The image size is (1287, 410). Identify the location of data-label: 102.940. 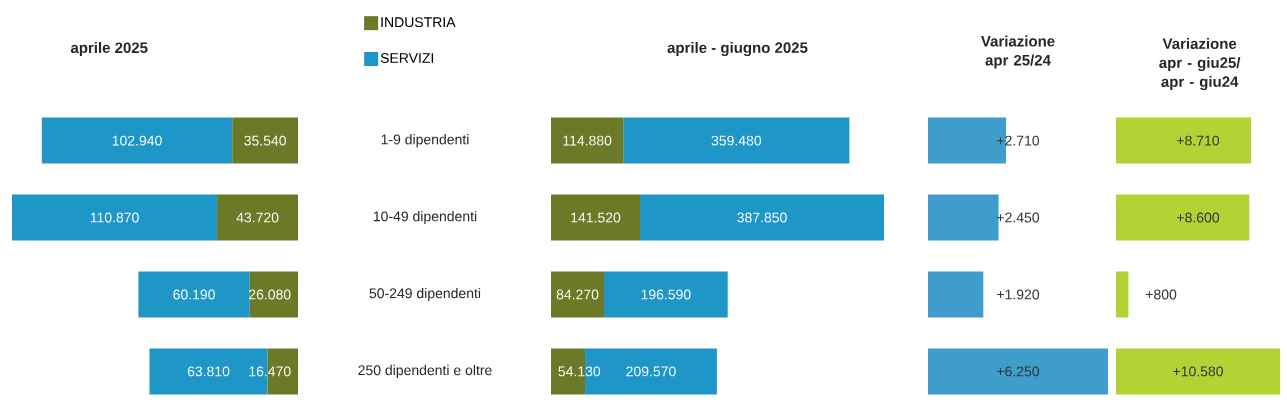
(137, 140).